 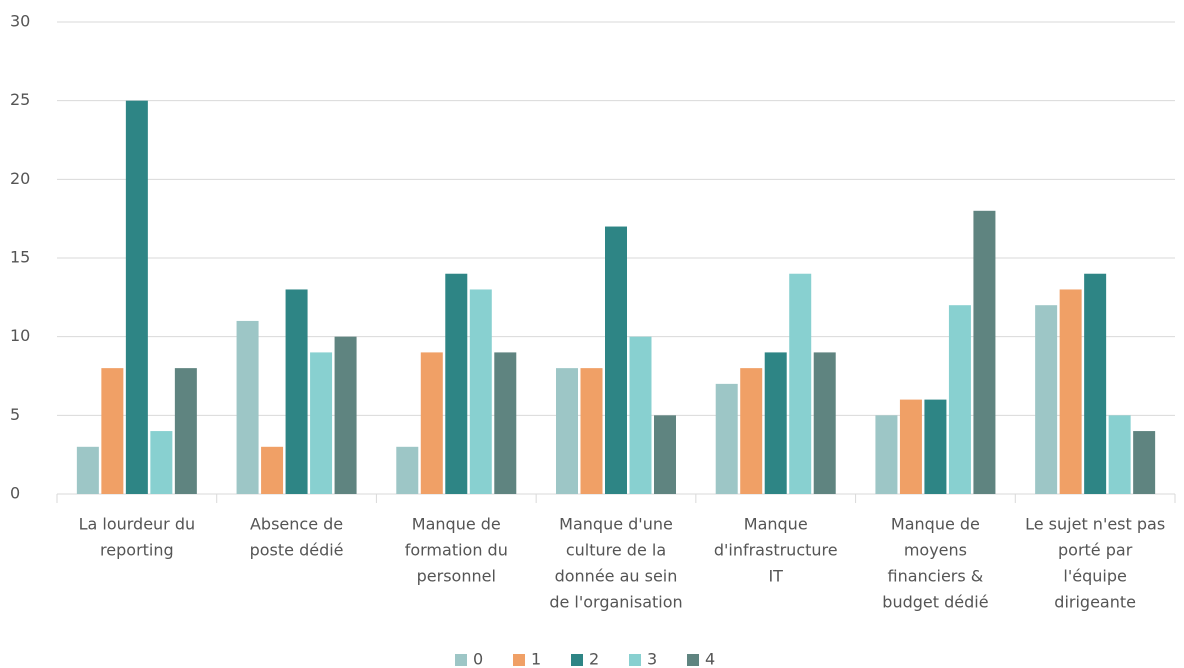 What do you see at coordinates (652, 659) in the screenshot?
I see `legend-label: 3` at bounding box center [652, 659].